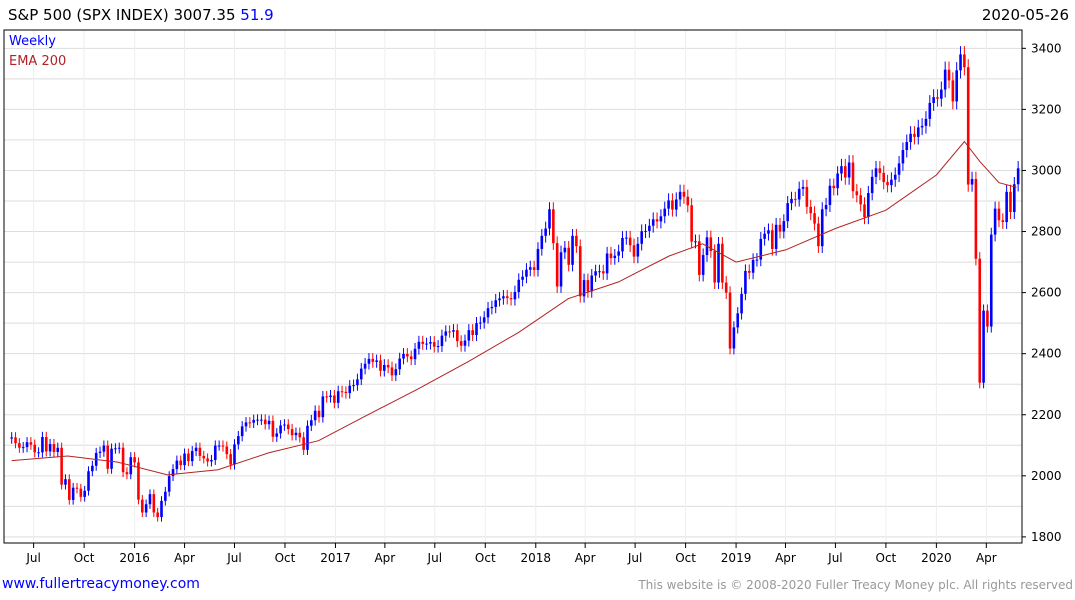 The height and width of the screenshot is (600, 1075). What do you see at coordinates (134, 558) in the screenshot?
I see `x-tick-label: 2016` at bounding box center [134, 558].